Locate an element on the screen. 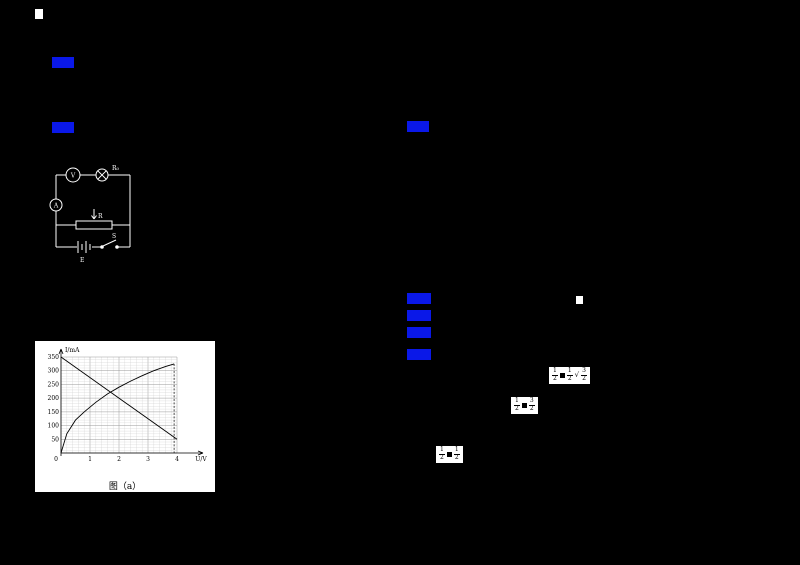 Image resolution: width=800 pixels, height=565 pixels. lamp-icon is located at coordinates (102, 175).